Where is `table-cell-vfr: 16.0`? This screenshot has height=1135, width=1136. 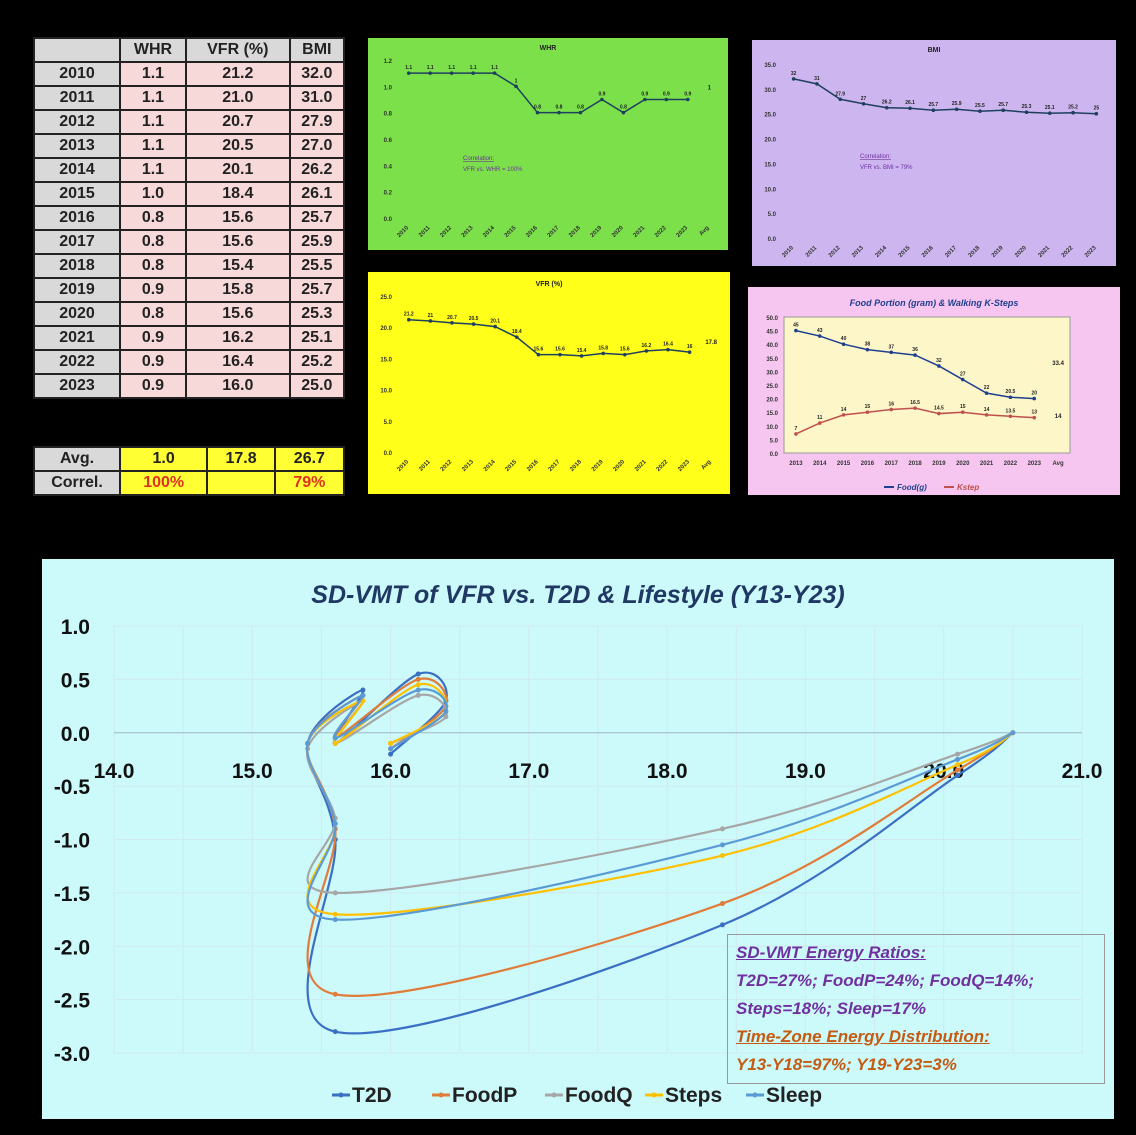
table-cell-vfr: 16.0 is located at coordinates (237, 386).